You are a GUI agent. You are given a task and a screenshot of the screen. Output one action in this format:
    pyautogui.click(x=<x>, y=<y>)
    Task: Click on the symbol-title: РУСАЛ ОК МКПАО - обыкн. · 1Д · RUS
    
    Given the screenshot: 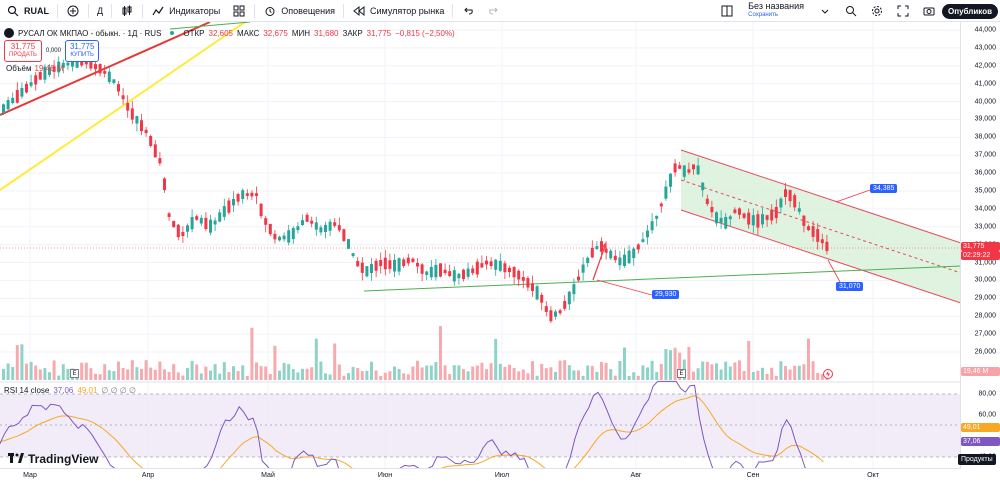 What is the action you would take?
    pyautogui.click(x=90, y=33)
    